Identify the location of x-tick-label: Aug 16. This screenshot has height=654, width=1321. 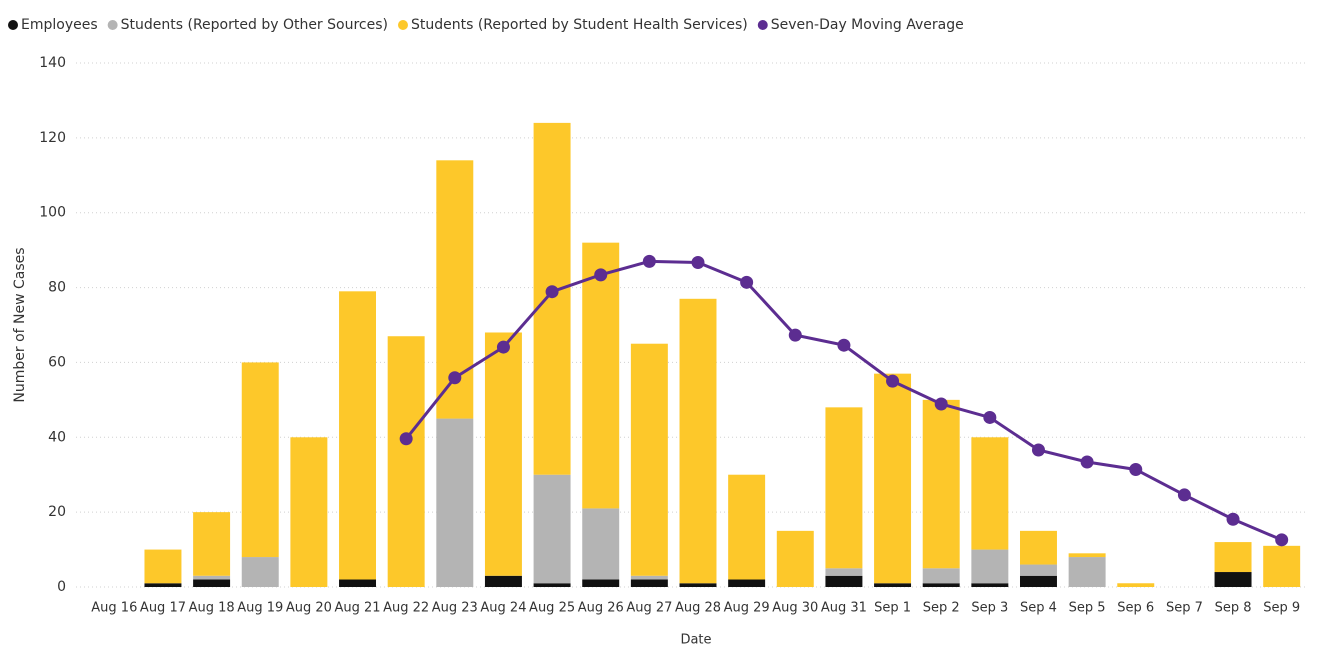
(114, 608).